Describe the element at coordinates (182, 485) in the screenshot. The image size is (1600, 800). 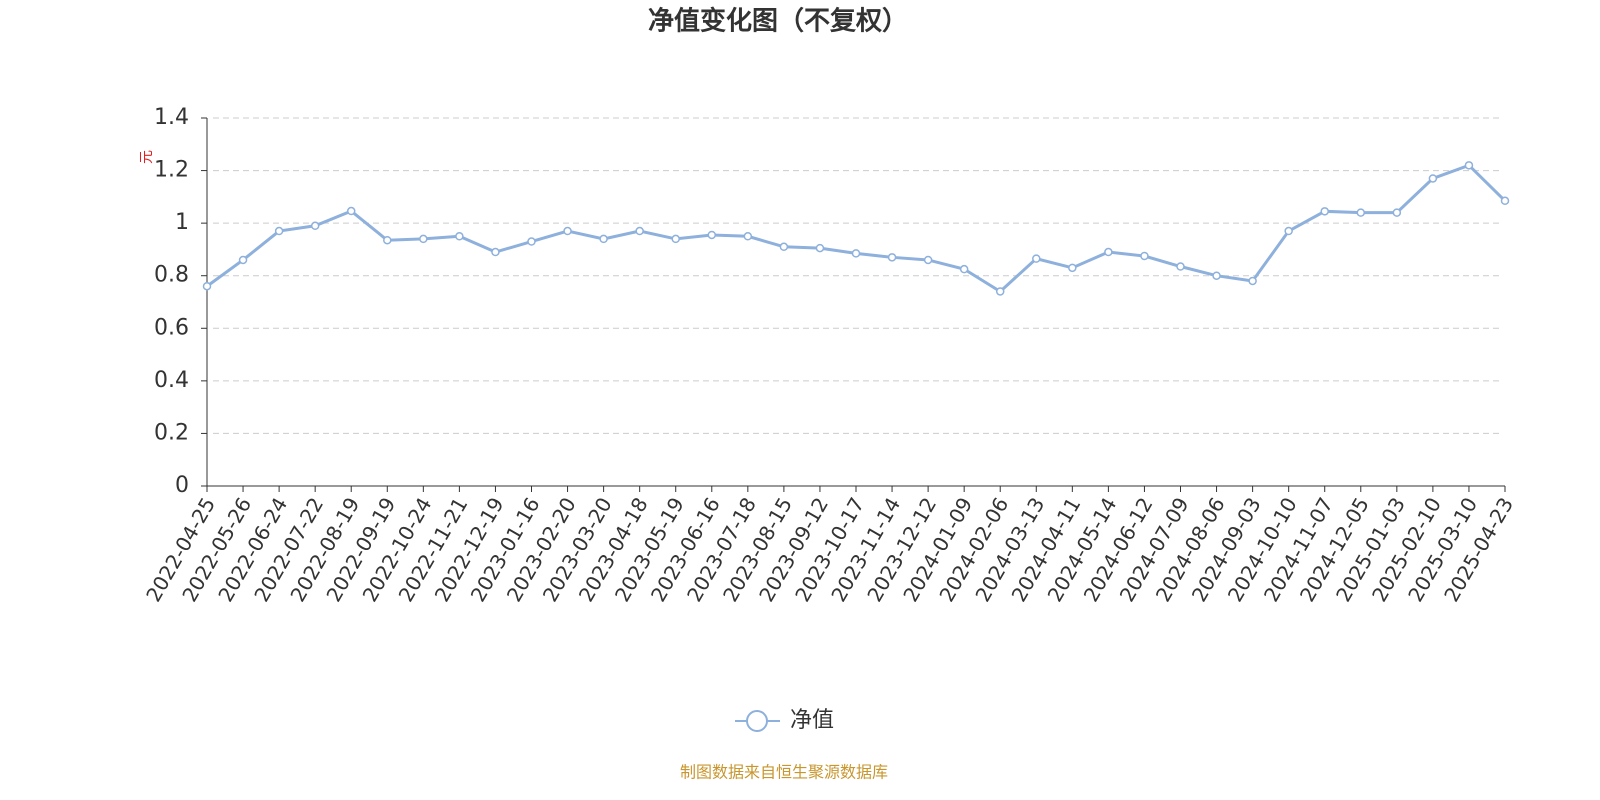
I see `y-tick-label: 0` at that location.